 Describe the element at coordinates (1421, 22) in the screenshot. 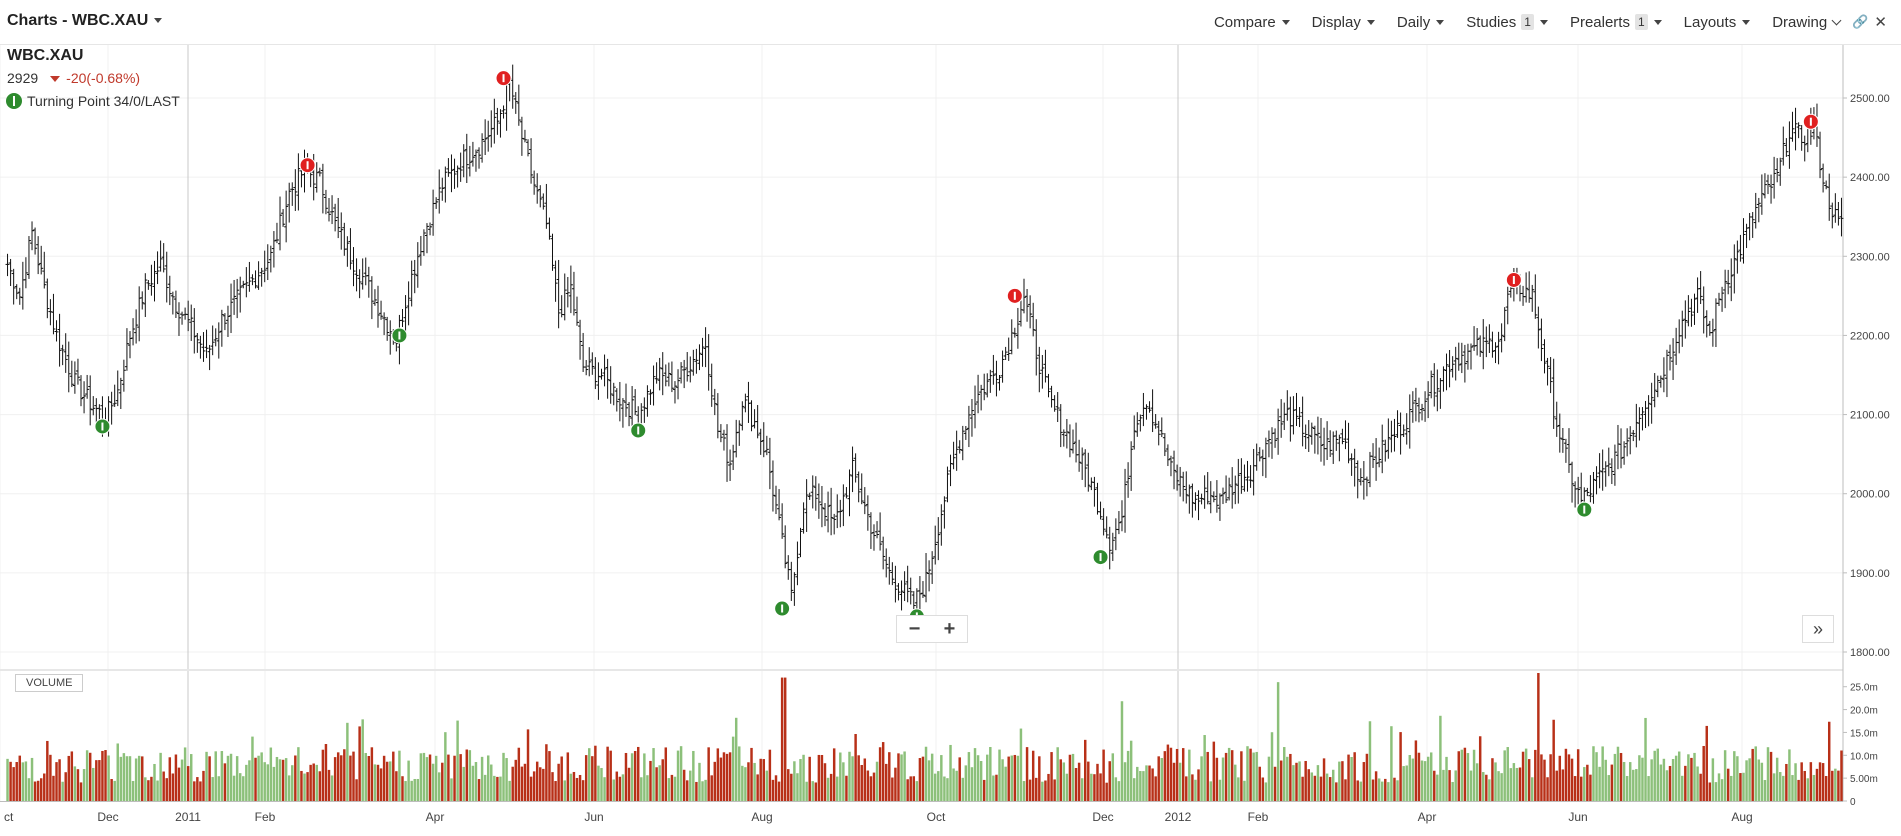

I see `menu-daily: Daily` at that location.